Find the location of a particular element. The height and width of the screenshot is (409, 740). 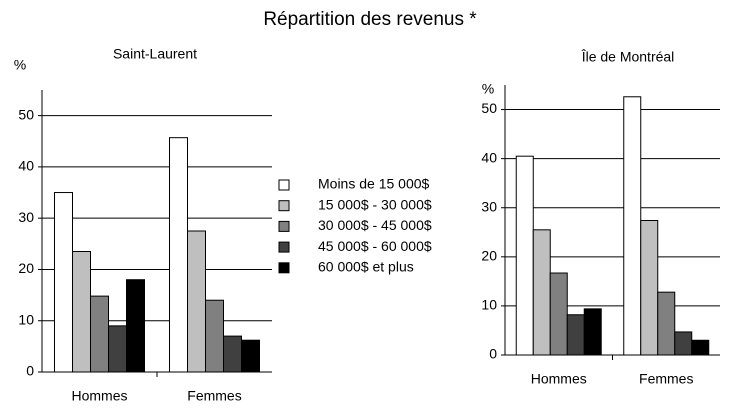

legend-label: 15 000$ - 30 000$ is located at coordinates (375, 204).